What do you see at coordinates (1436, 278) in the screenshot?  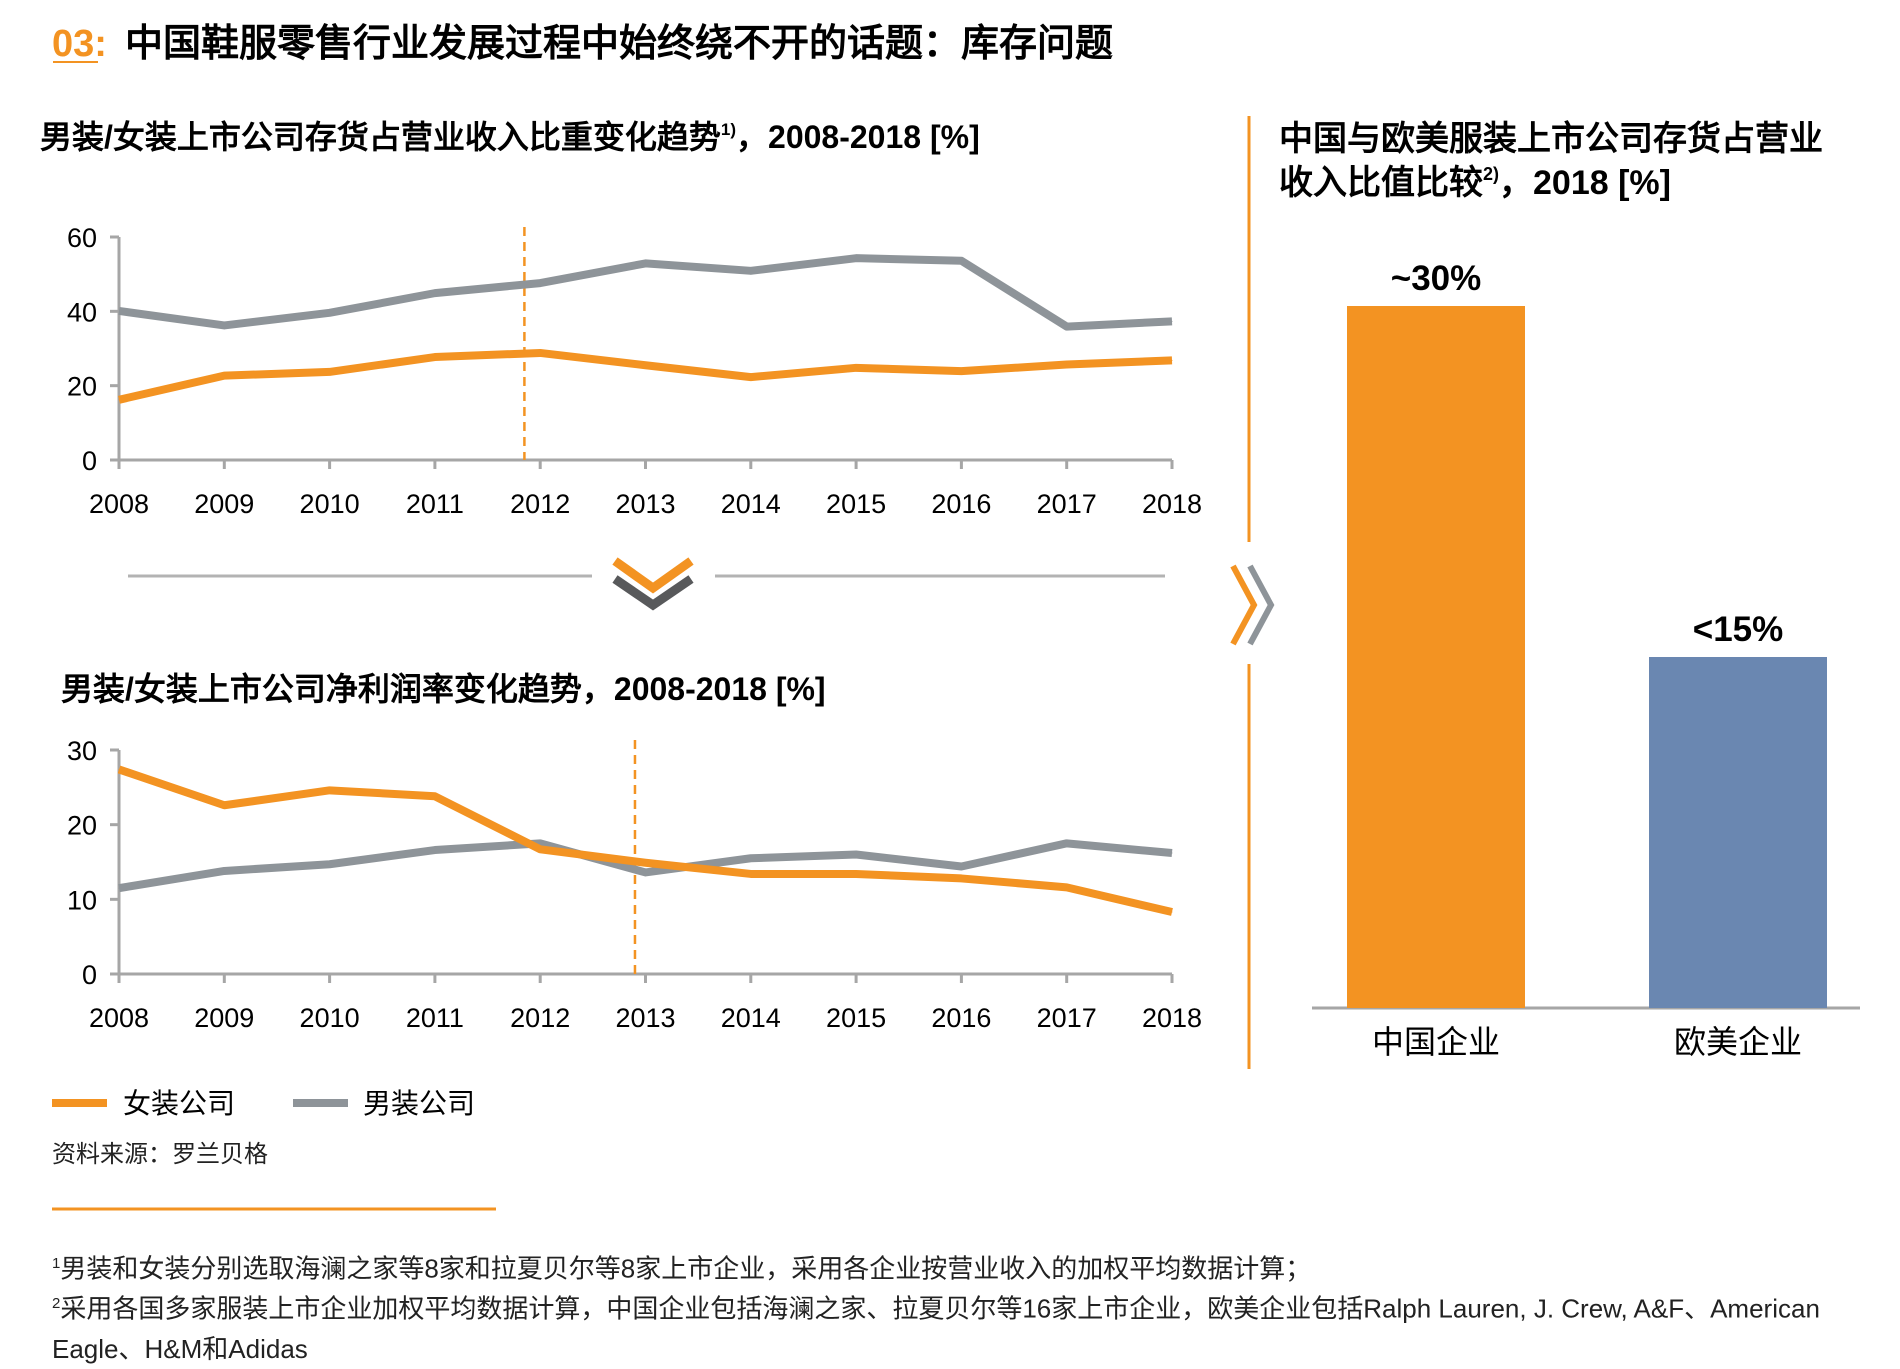 I see `bar-value-label: ~30%` at bounding box center [1436, 278].